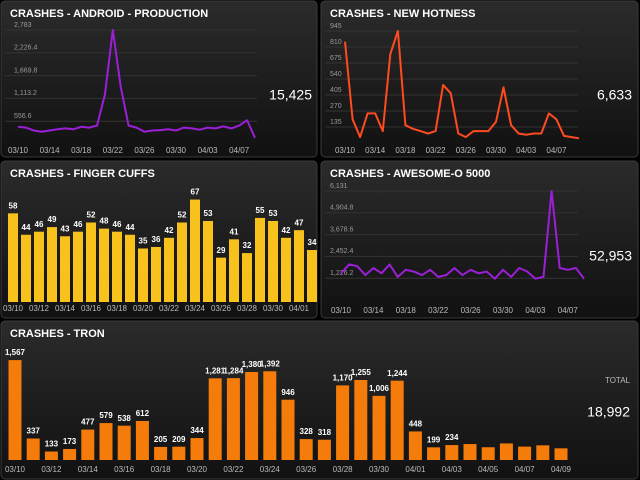 The height and width of the screenshot is (480, 640). I want to click on total: 15,425, so click(290, 95).